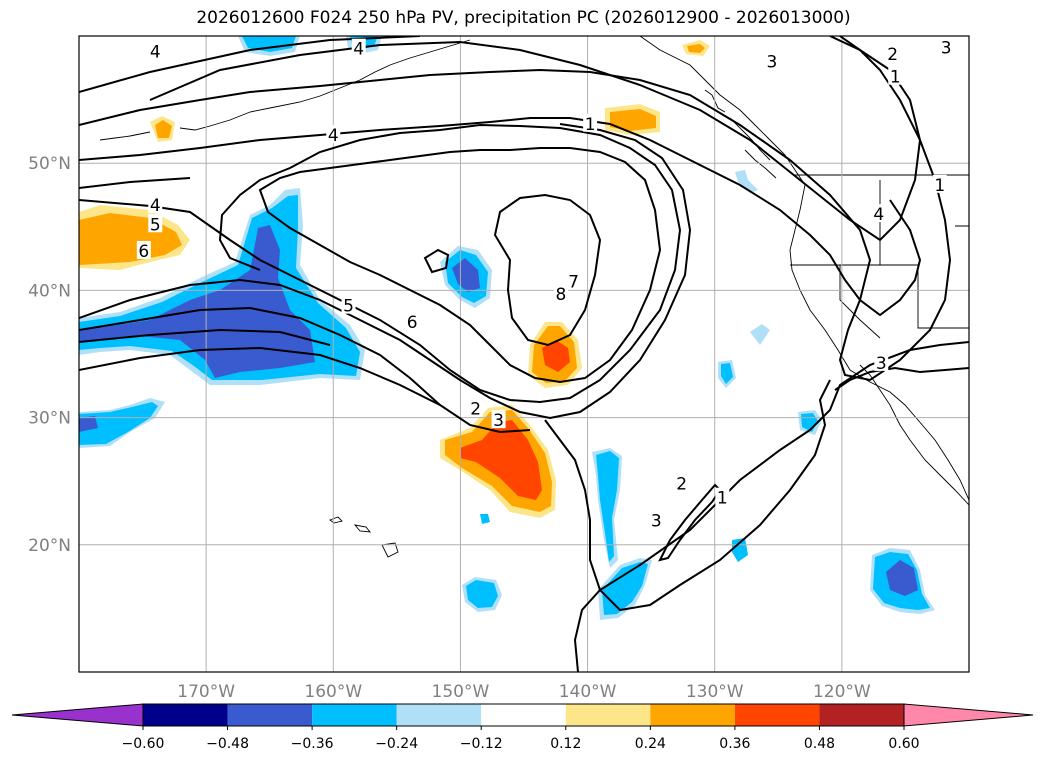  Describe the element at coordinates (481, 744) in the screenshot. I see `colorbar-tick-label: −0.12` at that location.